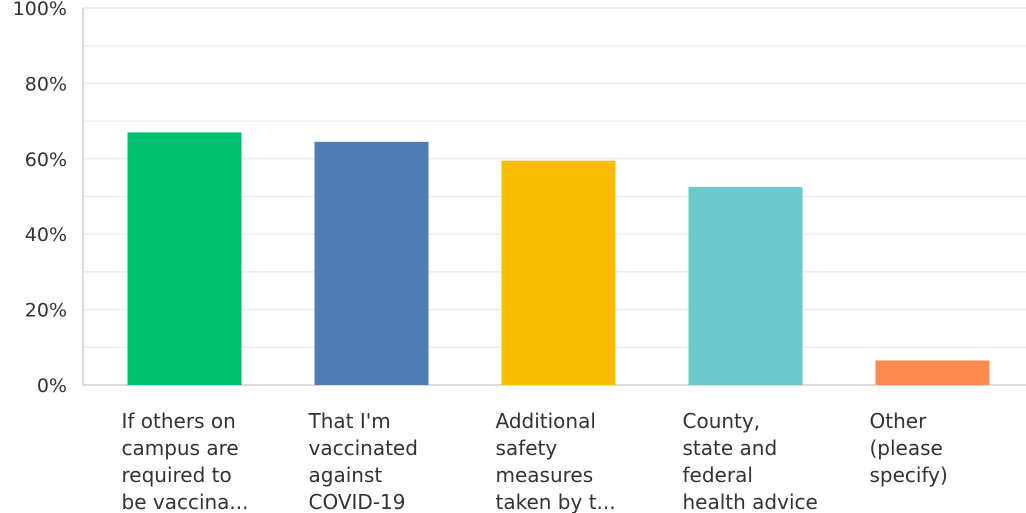 Image resolution: width=1026 pixels, height=513 pixels. Describe the element at coordinates (52, 386) in the screenshot. I see `y-tick-label: 0%` at that location.